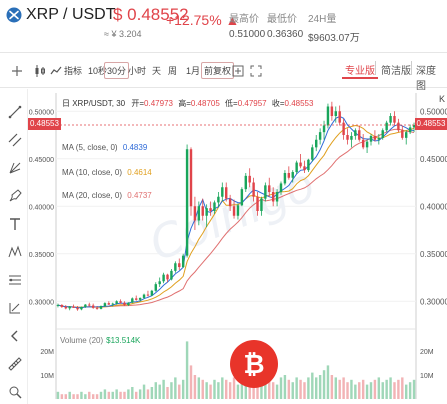 This screenshot has width=447, height=404. What do you see at coordinates (431, 124) in the screenshot?
I see `last-price-flag-right: 0.48553` at bounding box center [431, 124].